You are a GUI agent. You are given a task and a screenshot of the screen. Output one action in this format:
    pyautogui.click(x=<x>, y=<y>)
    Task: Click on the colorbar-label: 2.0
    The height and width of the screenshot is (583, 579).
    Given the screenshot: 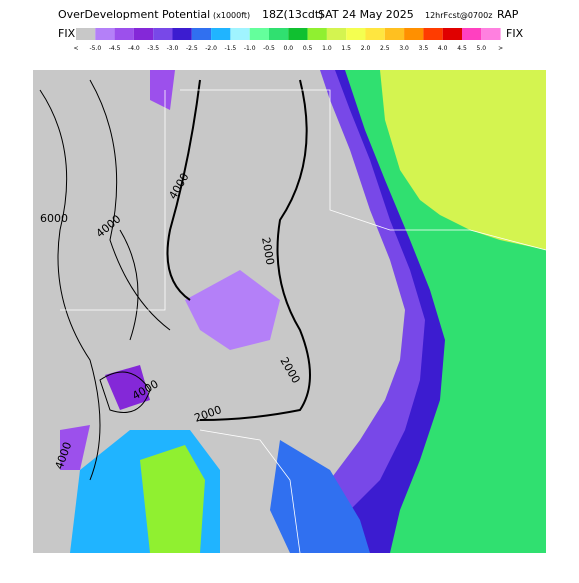 What is the action you would take?
    pyautogui.click(x=366, y=48)
    